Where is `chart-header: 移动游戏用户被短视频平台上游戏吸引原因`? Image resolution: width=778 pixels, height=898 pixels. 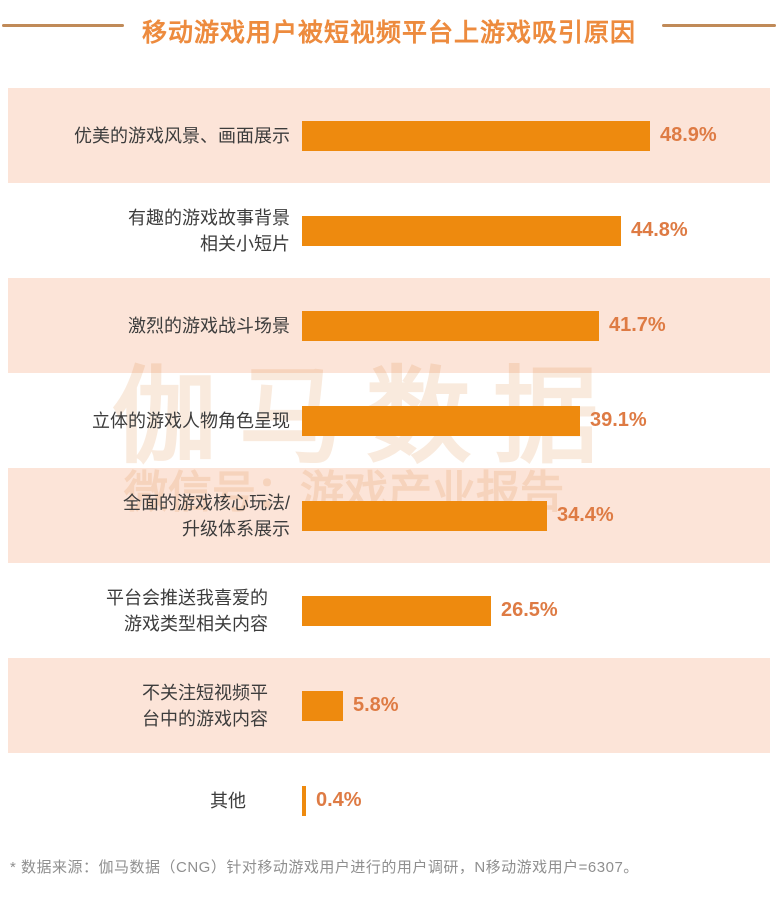 chart-header: 移动游戏用户被短视频平台上游戏吸引原因 is located at coordinates (389, 44).